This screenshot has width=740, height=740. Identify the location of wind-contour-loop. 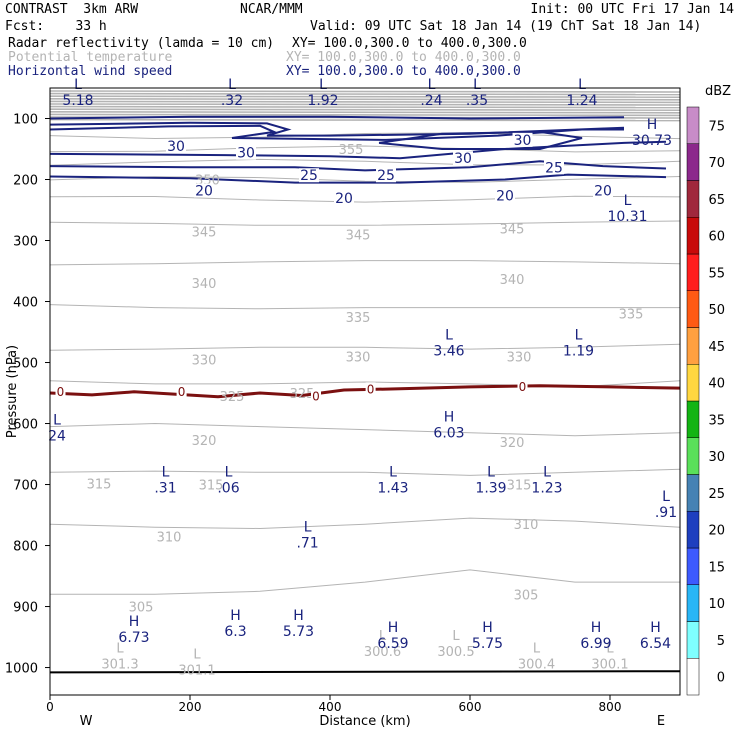
(480, 140).